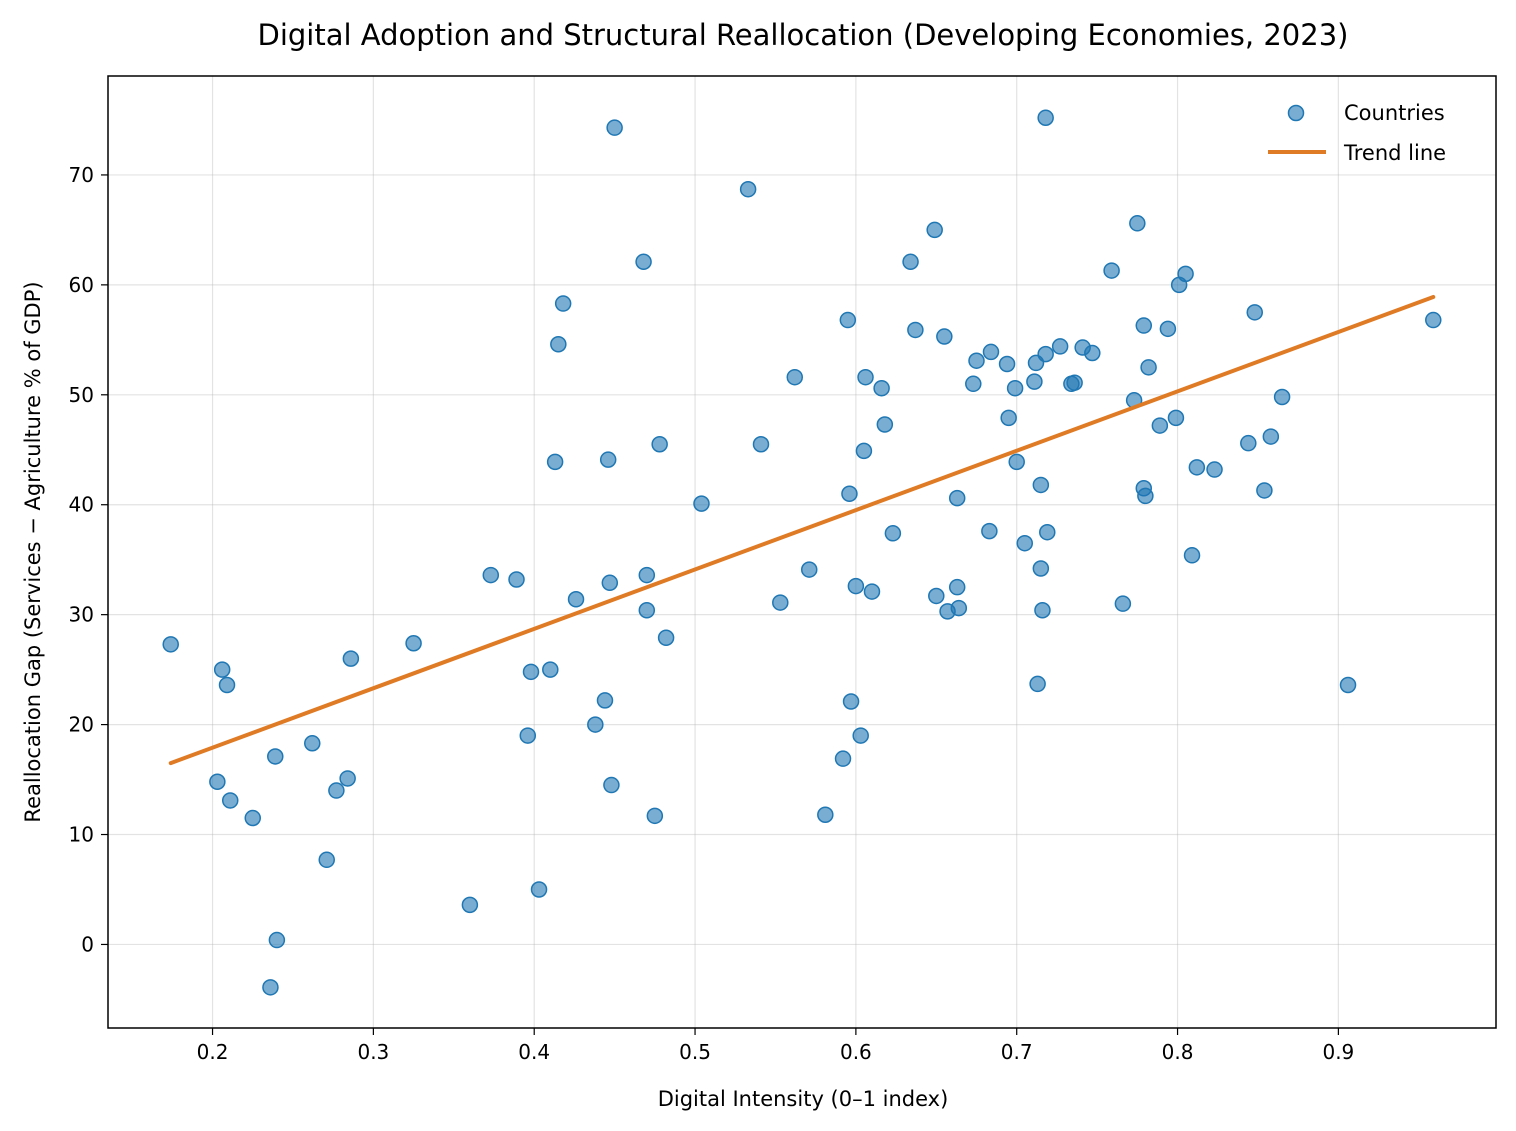 The height and width of the screenshot is (1131, 1516). I want to click on y-tick-label: 50, so click(81, 395).